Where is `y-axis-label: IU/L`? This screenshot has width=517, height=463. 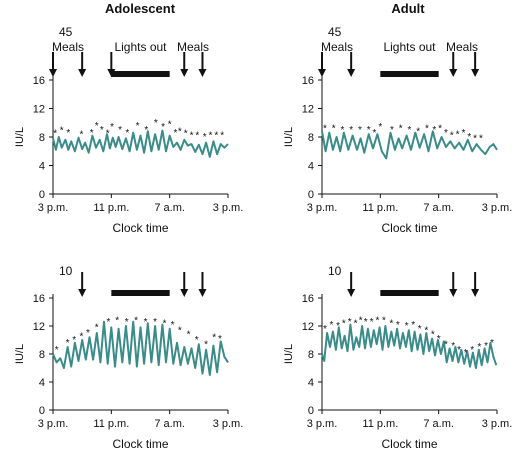 y-axis-label: IU/L is located at coordinates (289, 354).